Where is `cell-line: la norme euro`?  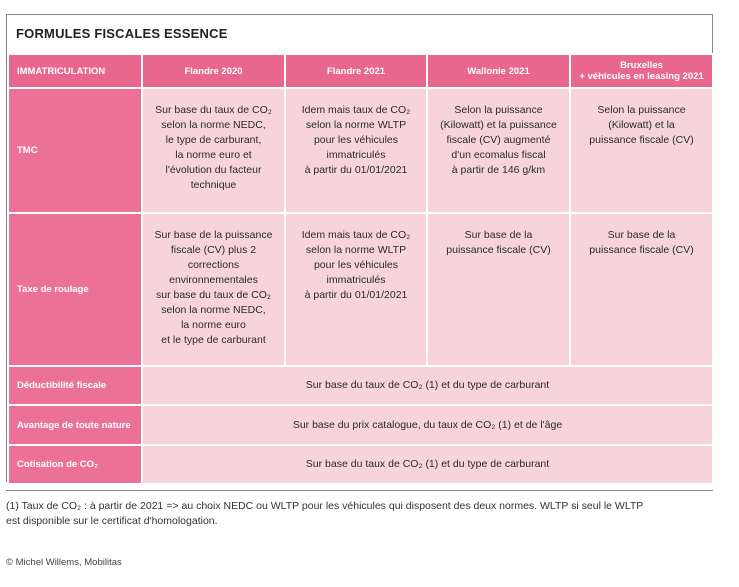
cell-line: la norme euro is located at coordinates (213, 325).